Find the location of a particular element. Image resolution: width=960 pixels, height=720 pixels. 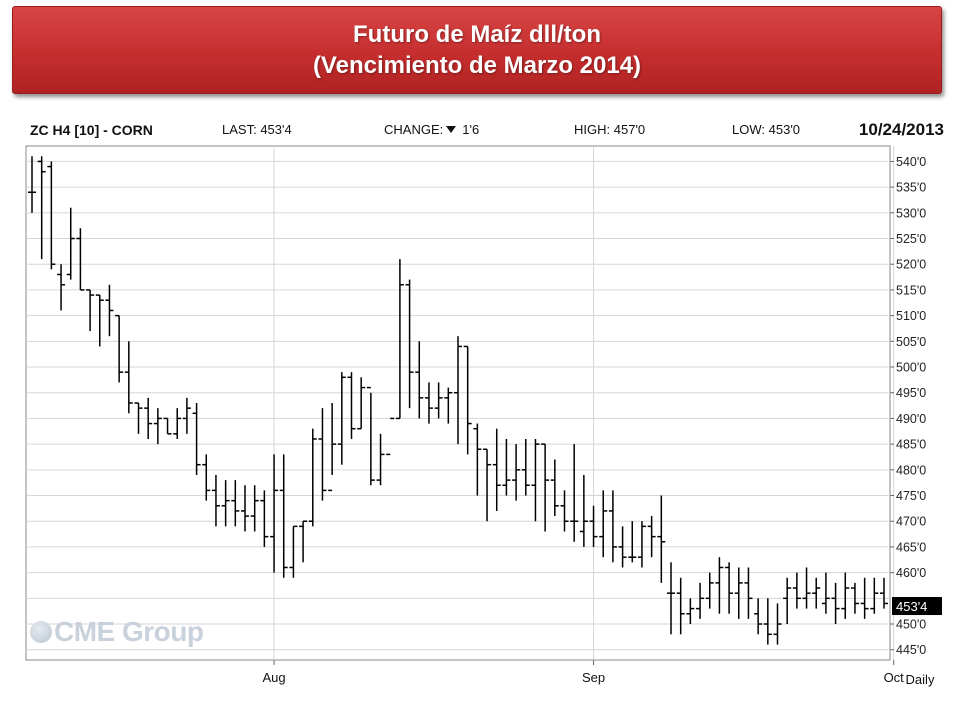

y-tick-label: 460'0 is located at coordinates (911, 573).